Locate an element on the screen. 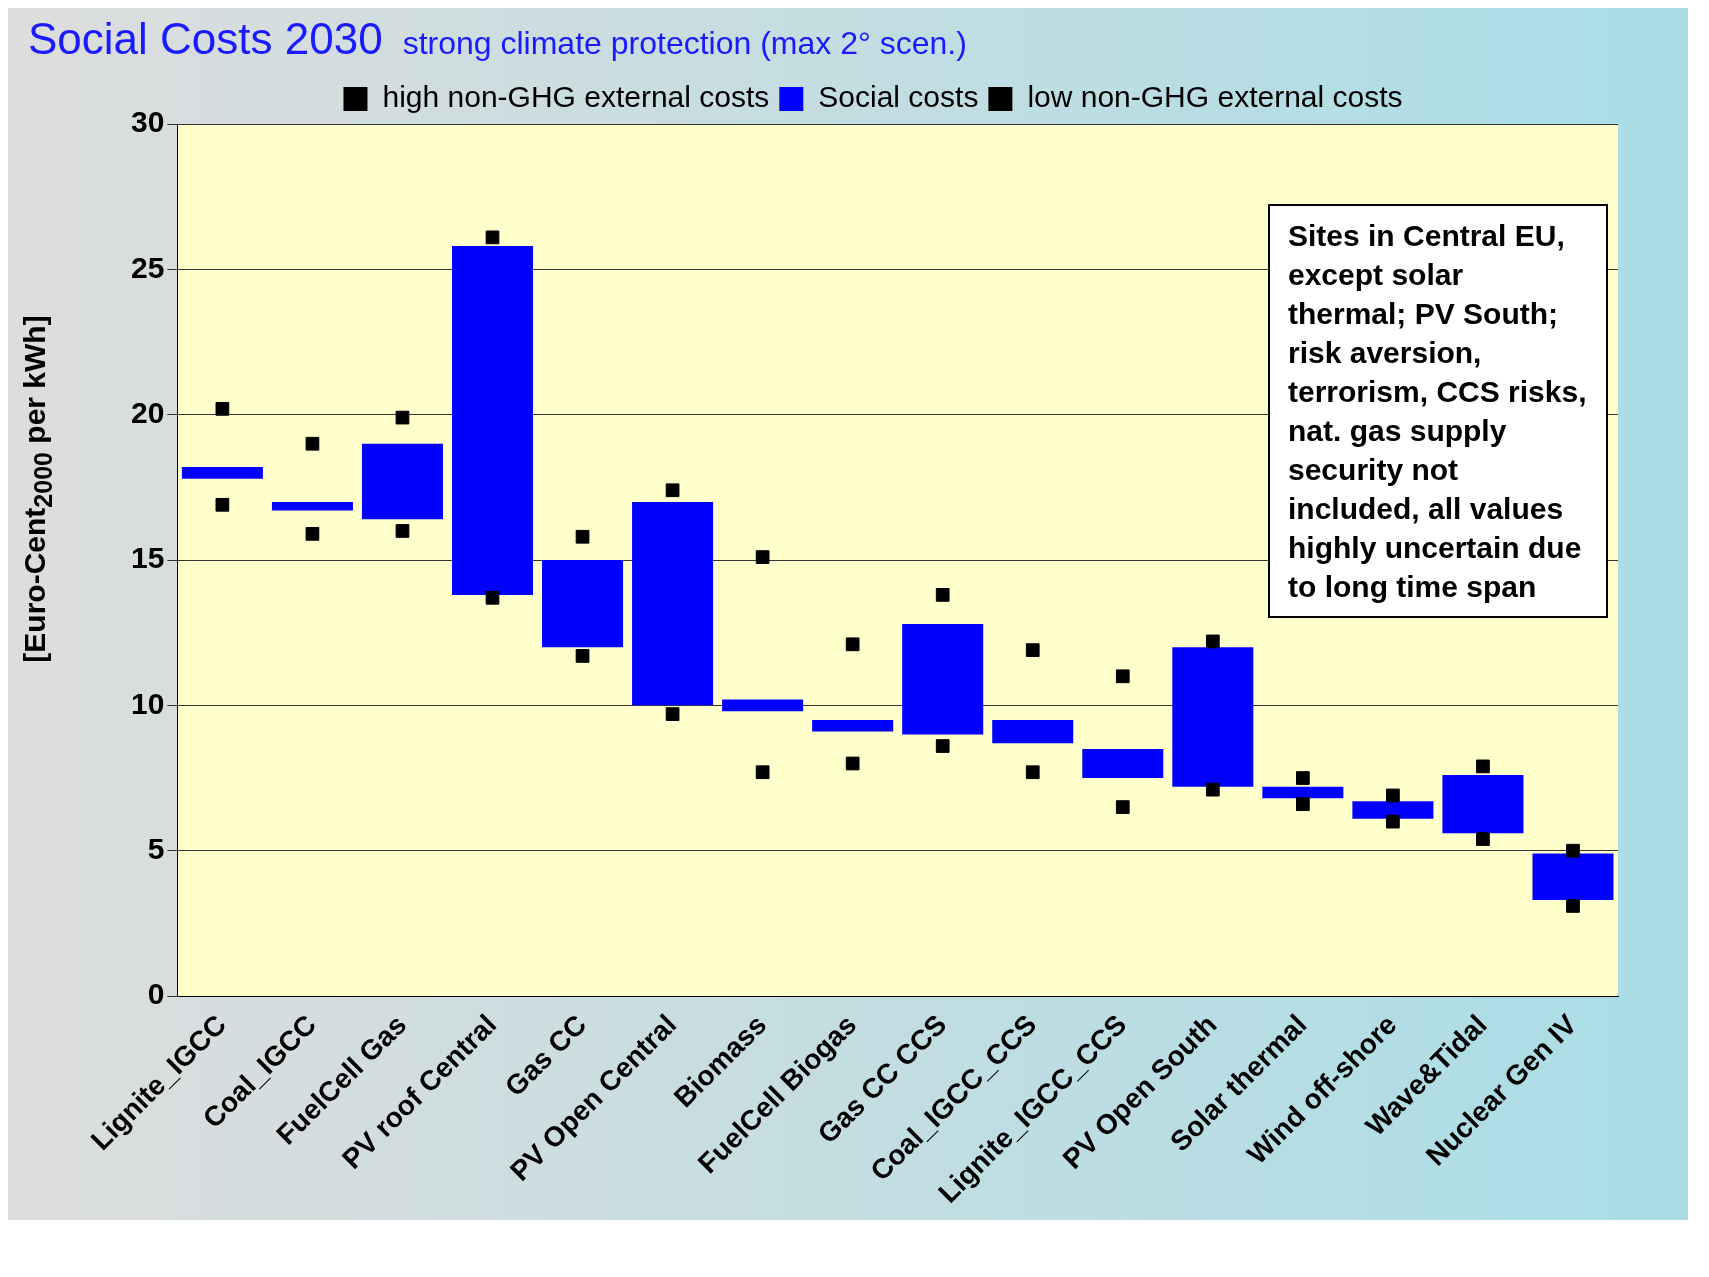 This screenshot has height=1277, width=1709. y-tick-label: 0 is located at coordinates (156, 994).